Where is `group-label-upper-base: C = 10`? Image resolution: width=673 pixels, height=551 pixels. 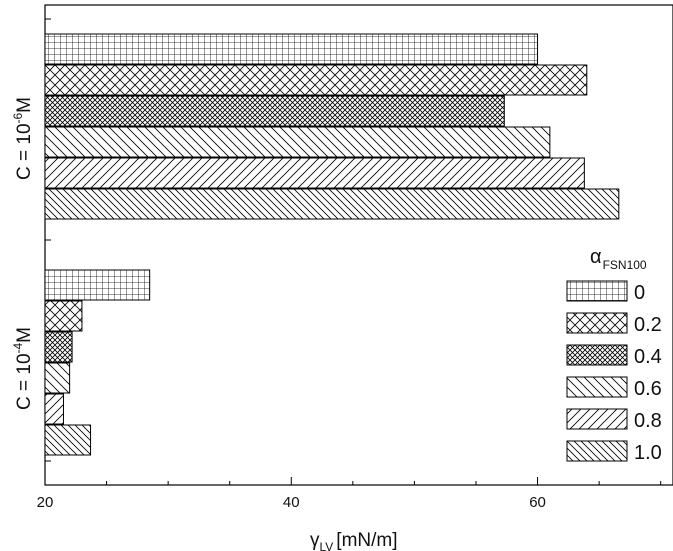
group-label-upper-base: C = 10 is located at coordinates (24, 151).